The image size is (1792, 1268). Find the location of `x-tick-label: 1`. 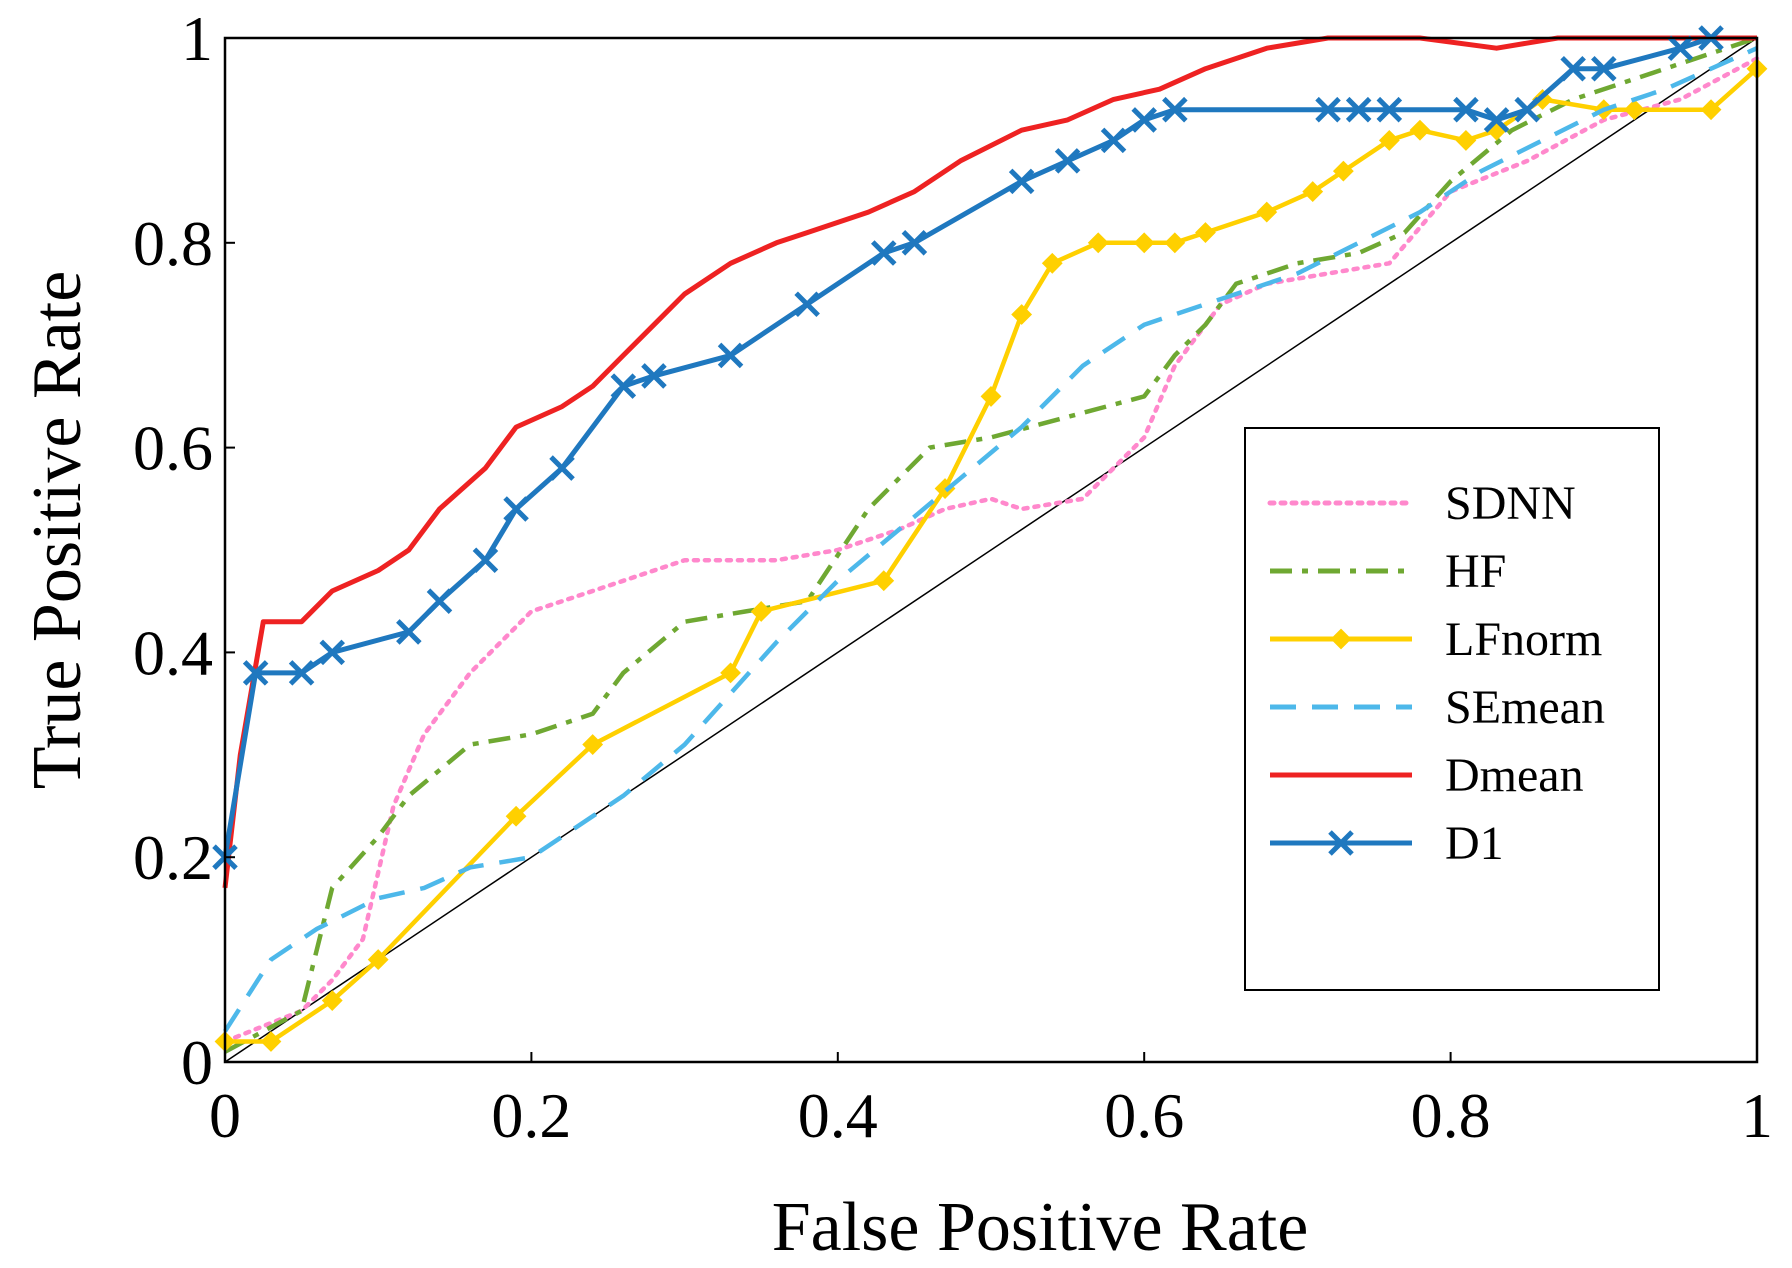

x-tick-label: 1 is located at coordinates (1757, 1115).